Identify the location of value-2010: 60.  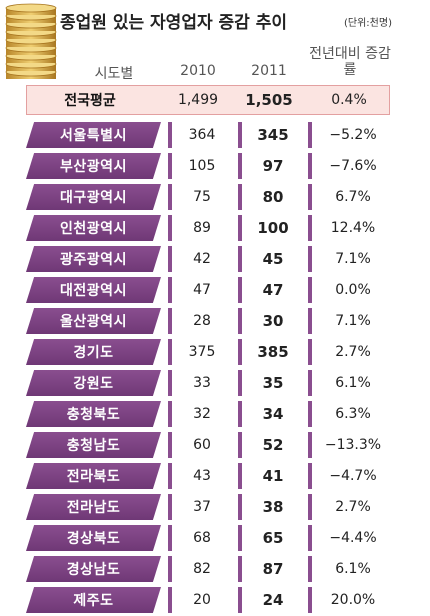
(200, 445).